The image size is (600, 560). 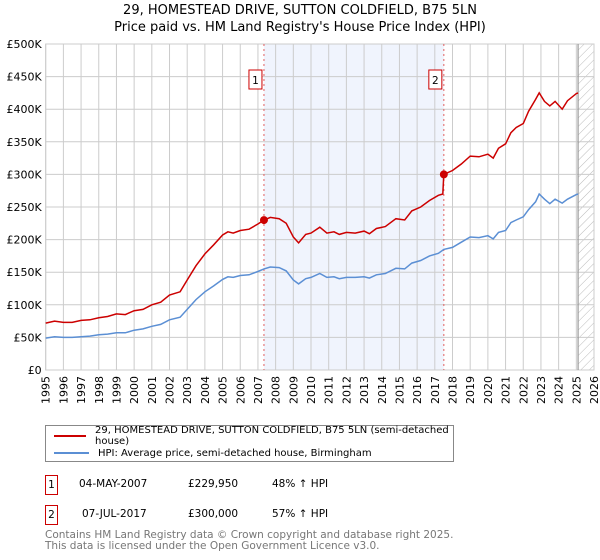 What do you see at coordinates (24, 44) in the screenshot?
I see `y-tick-label: £500K` at bounding box center [24, 44].